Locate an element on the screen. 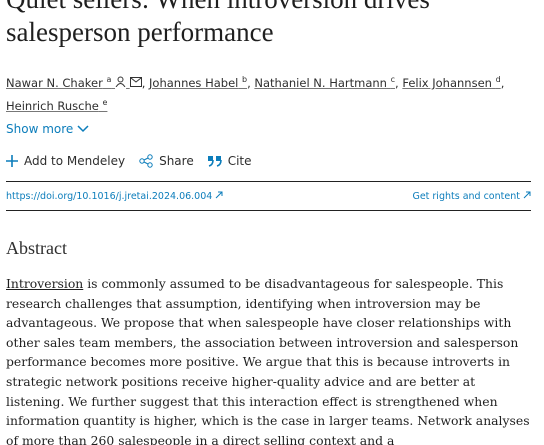 The width and height of the screenshot is (544, 445). author: Nawar N. Chaker a is located at coordinates (74, 82).